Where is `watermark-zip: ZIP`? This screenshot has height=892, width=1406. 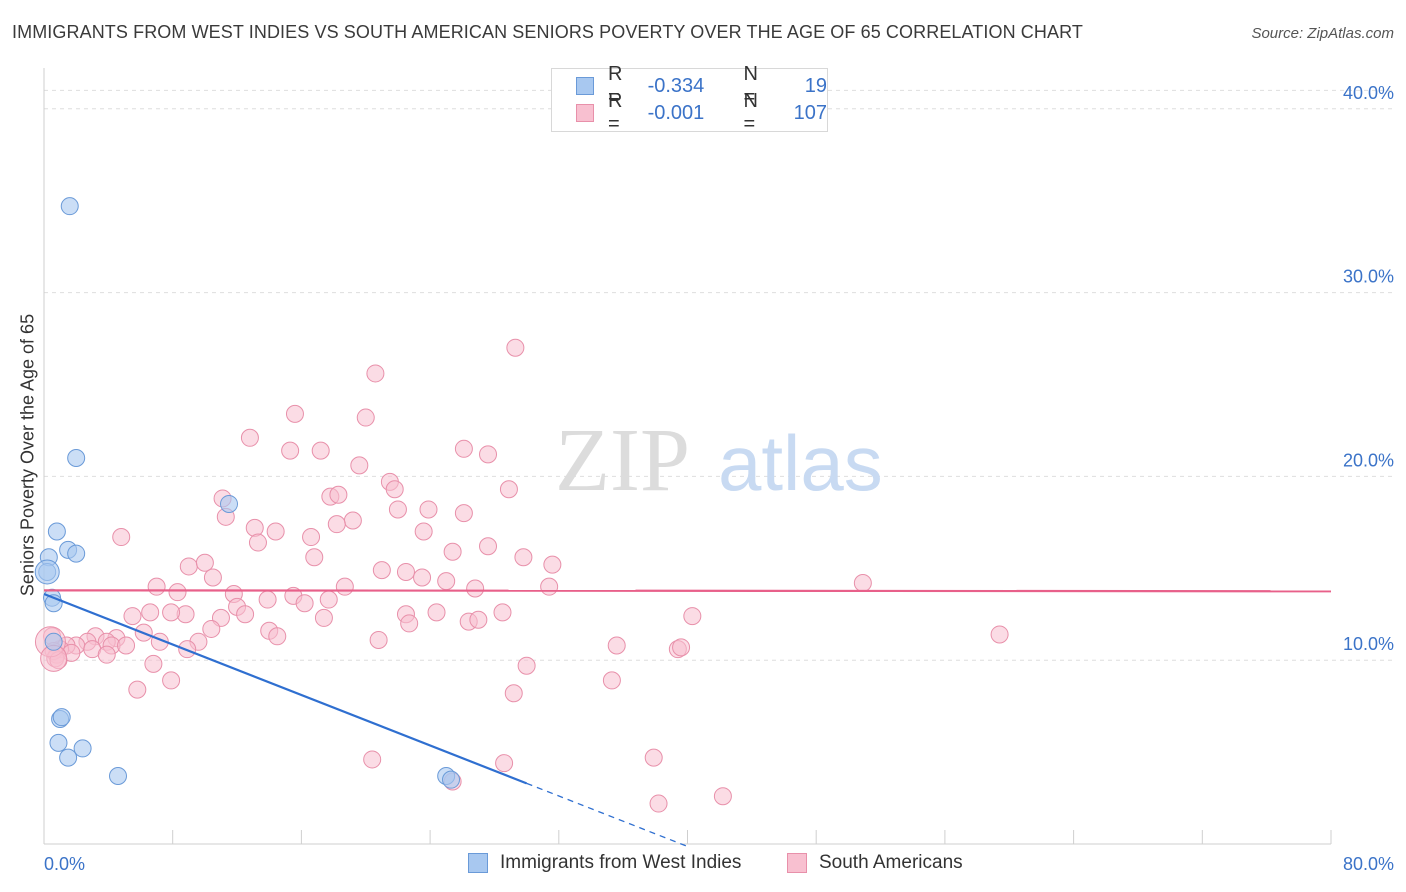
watermark-zip: ZIP is located at coordinates (622, 460).